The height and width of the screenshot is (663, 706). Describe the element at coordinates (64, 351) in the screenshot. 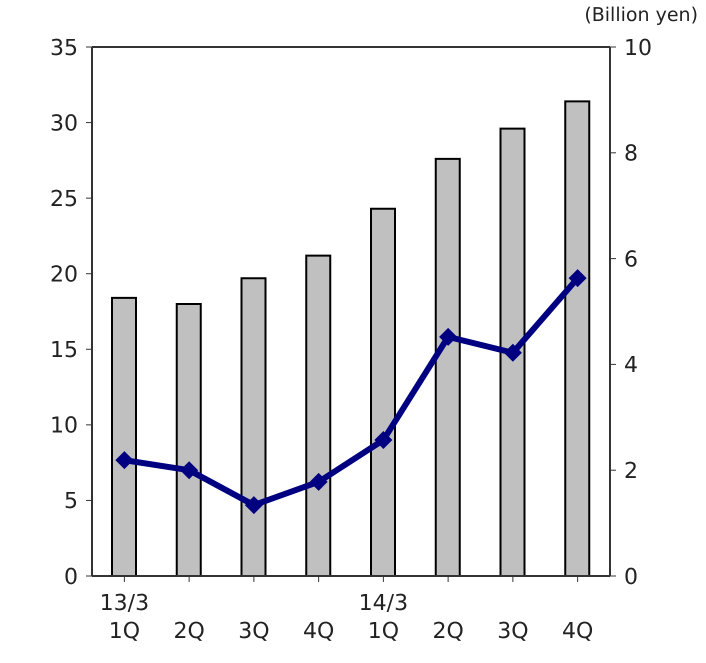

I see `y-tick-label: 15` at that location.